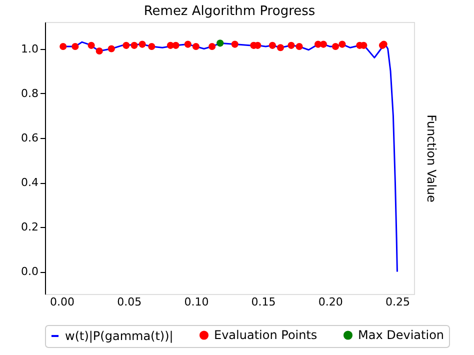  I want to click on legend-label: w(t)|P(gamma(t))|, so click(119, 336).